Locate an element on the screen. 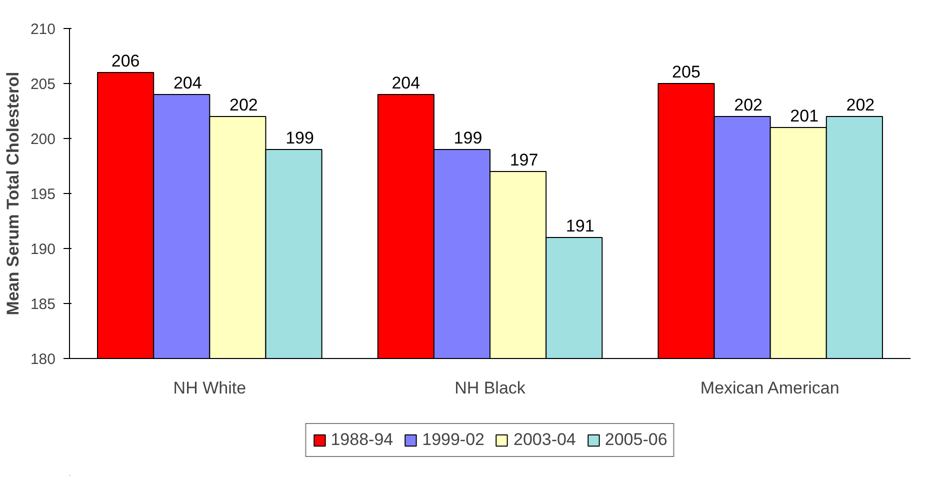  y-tick-label: 185 is located at coordinates (43, 304).